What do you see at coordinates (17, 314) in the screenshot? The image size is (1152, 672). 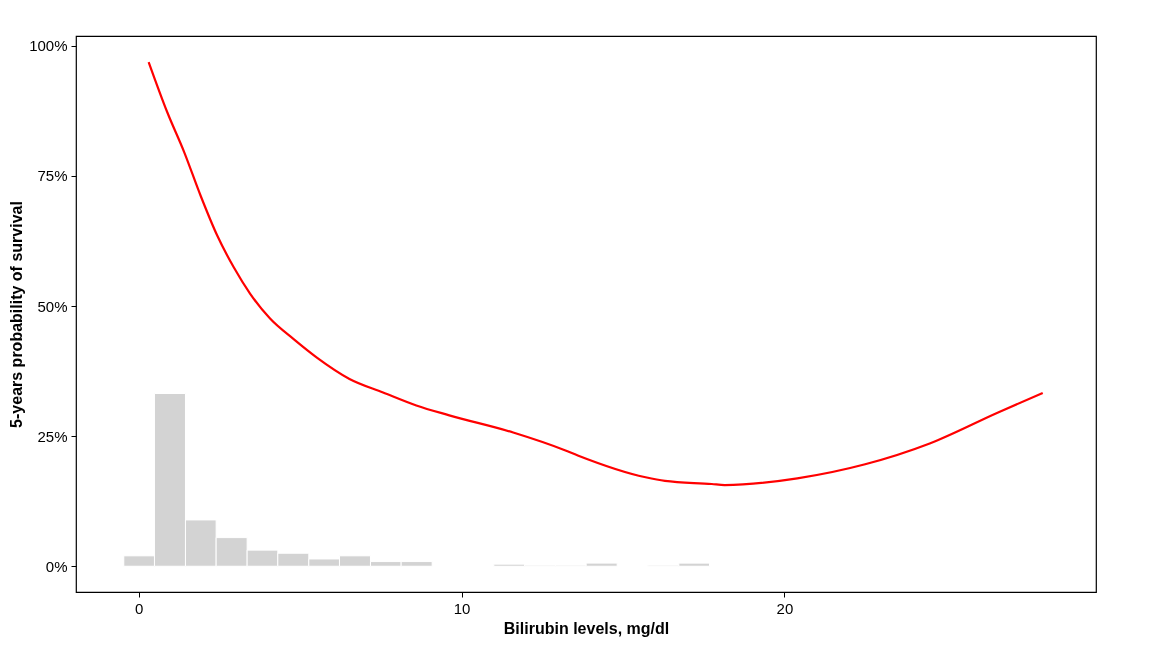 I see `y-axis-title: 5-years probability of survival` at bounding box center [17, 314].